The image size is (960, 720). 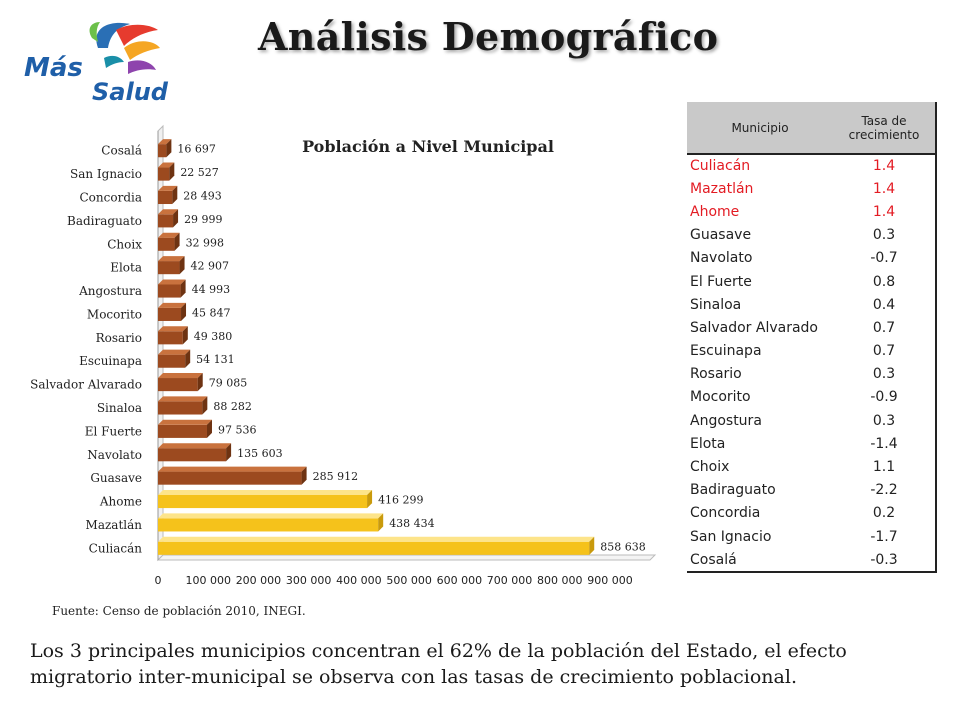 I want to click on cell-municipio: Mazatlán, so click(x=722, y=188).